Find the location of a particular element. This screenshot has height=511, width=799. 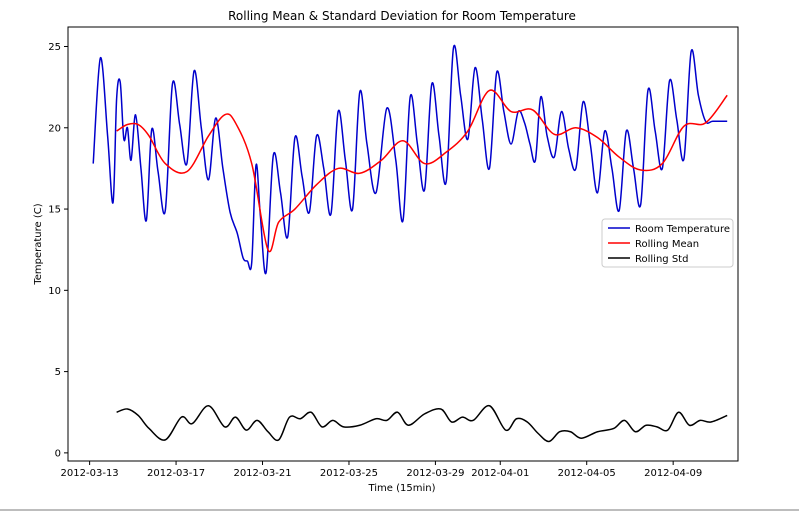

y-axis-title: Temperature (C) is located at coordinates (38, 244).